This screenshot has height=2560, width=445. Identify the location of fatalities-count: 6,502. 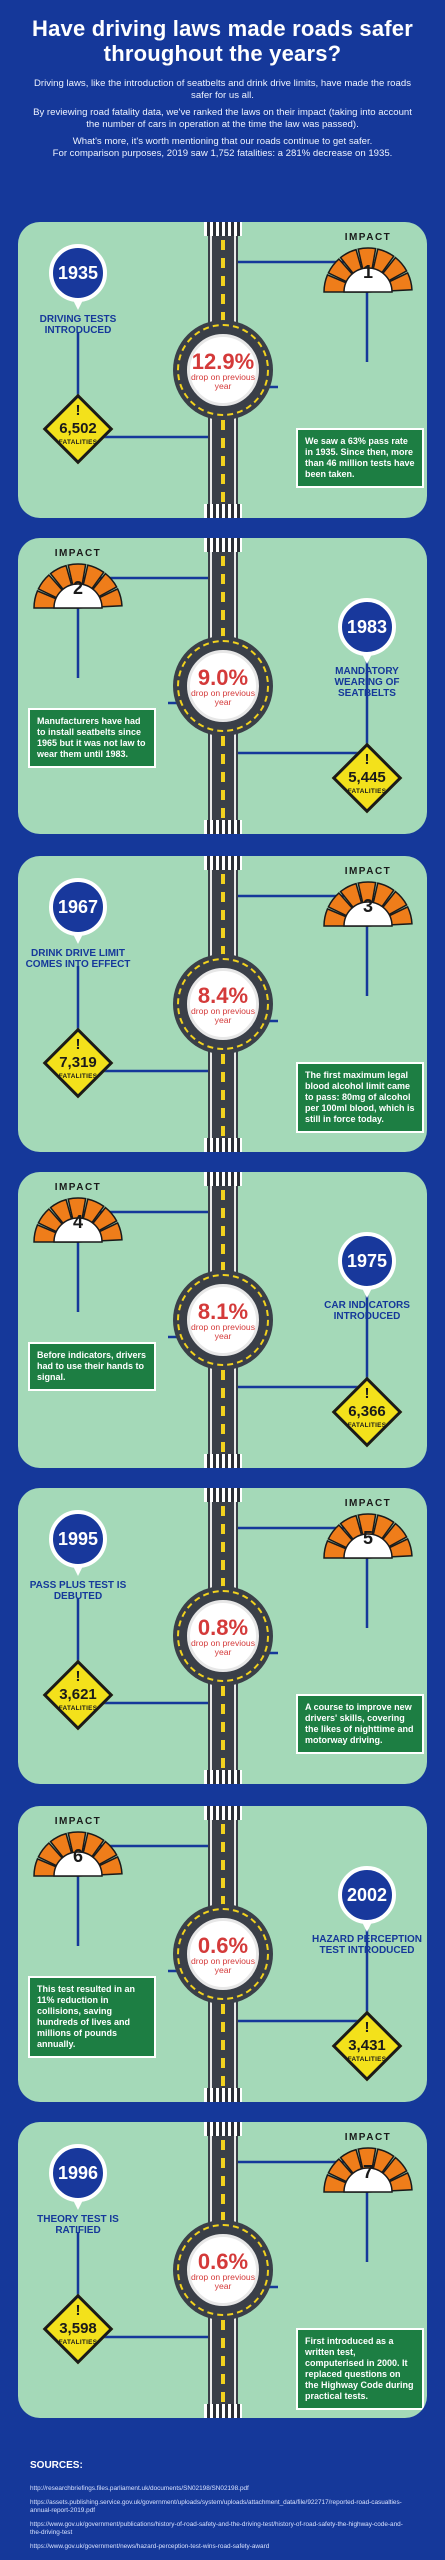
(78, 428).